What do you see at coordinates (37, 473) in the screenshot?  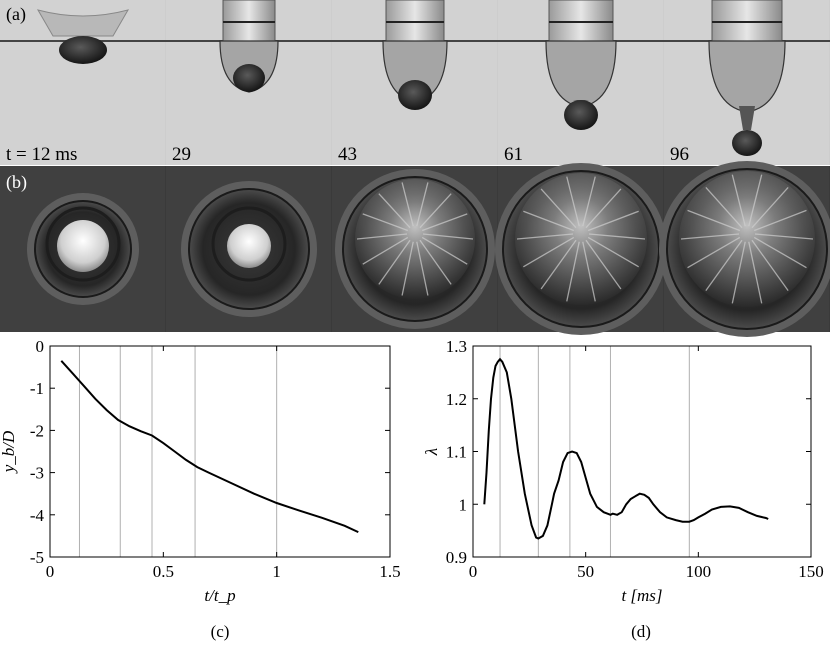 I see `y-tick-label: -3` at bounding box center [37, 473].